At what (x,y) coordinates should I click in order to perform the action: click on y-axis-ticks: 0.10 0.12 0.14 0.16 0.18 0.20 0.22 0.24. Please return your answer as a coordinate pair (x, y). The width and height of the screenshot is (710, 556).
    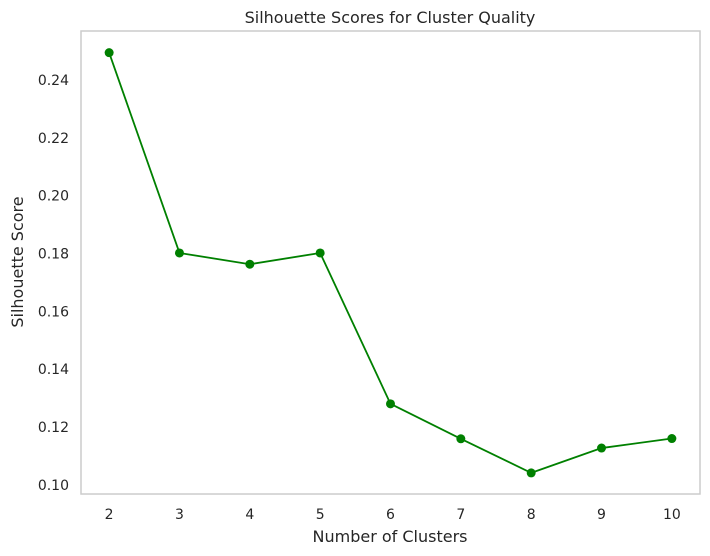
    Looking at the image, I should click on (53, 283).